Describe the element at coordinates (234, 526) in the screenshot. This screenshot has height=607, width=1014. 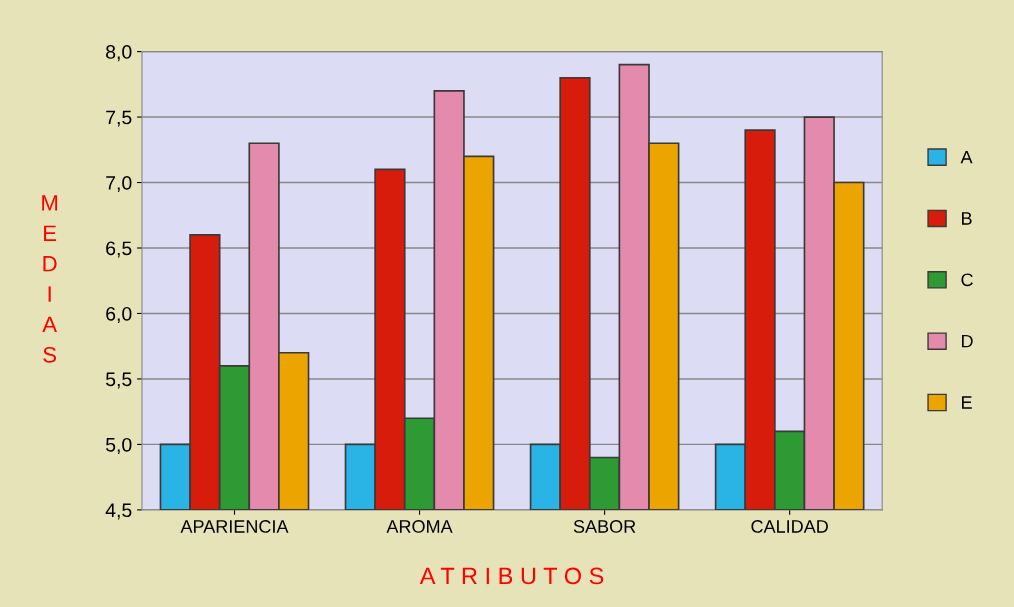
I see `x-tick-label: APARIENCIA` at that location.